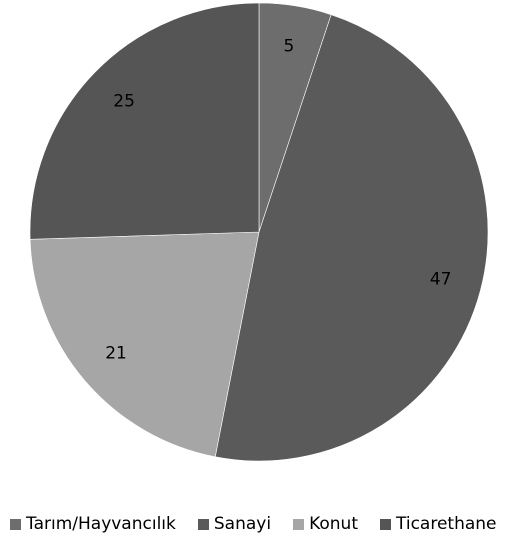 The image size is (516, 540). I want to click on data-label: 5, so click(289, 47).